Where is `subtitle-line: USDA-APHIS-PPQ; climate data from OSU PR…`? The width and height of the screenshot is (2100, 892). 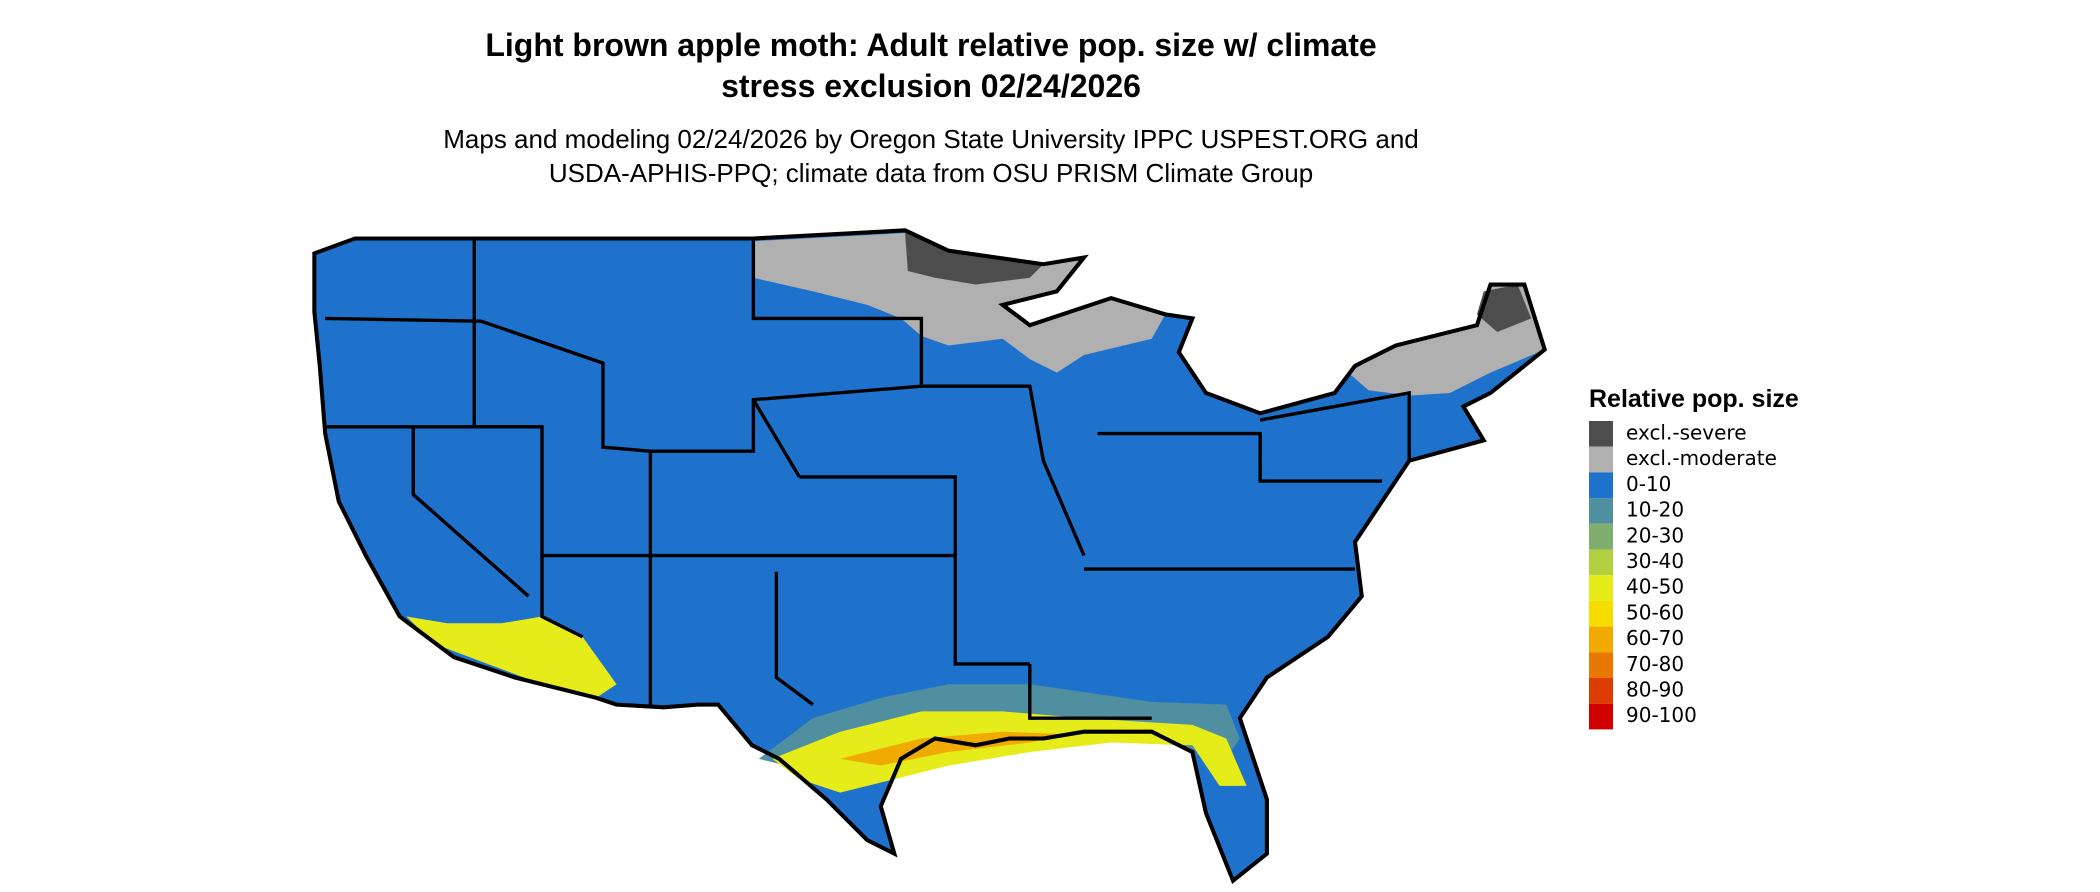 subtitle-line: USDA-APHIS-PPQ; climate data from OSU PR… is located at coordinates (931, 173).